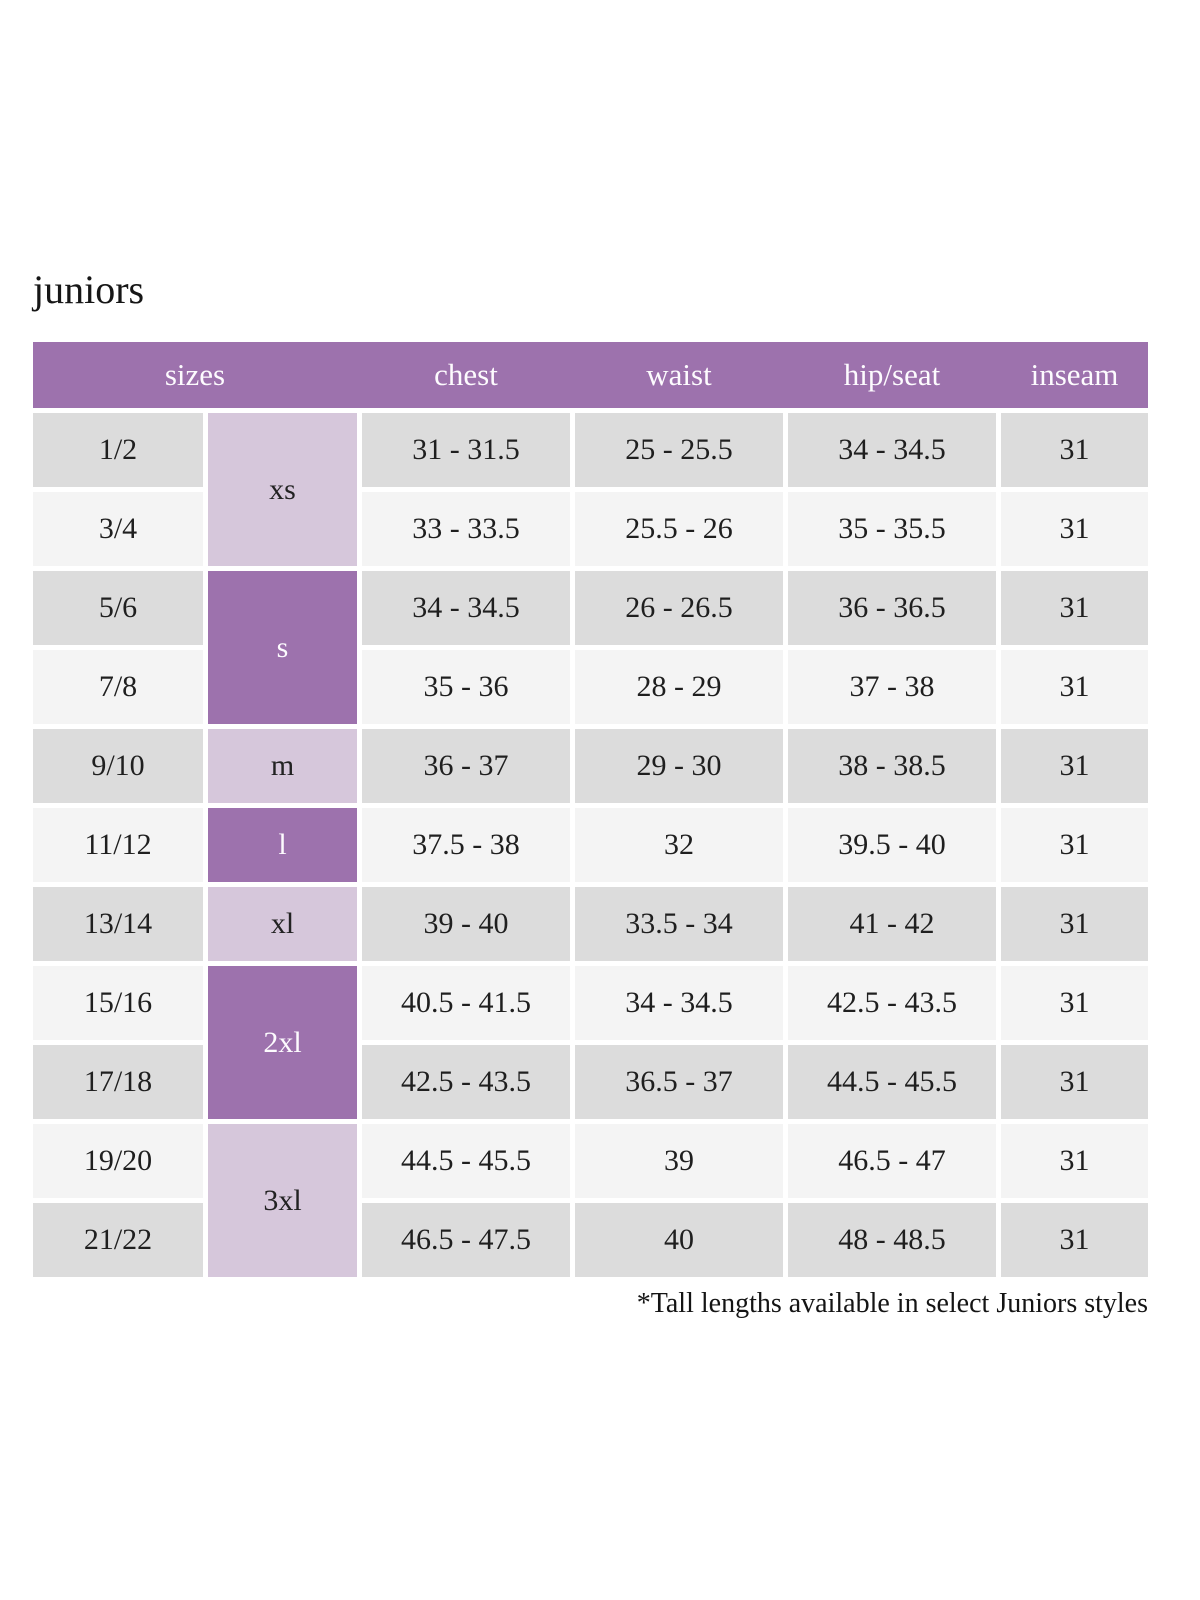 Image resolution: width=1200 pixels, height=1600 pixels. Describe the element at coordinates (118, 924) in the screenshot. I see `size-cell: 13/14` at that location.